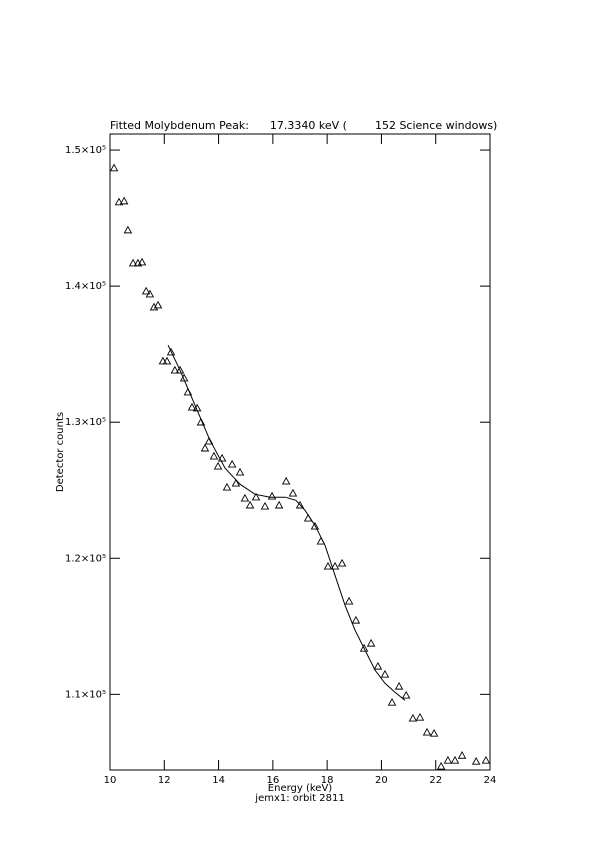 The image size is (595, 842). What do you see at coordinates (85, 694) in the screenshot?
I see `y-tick-label: 1.1×10⁵` at bounding box center [85, 694].